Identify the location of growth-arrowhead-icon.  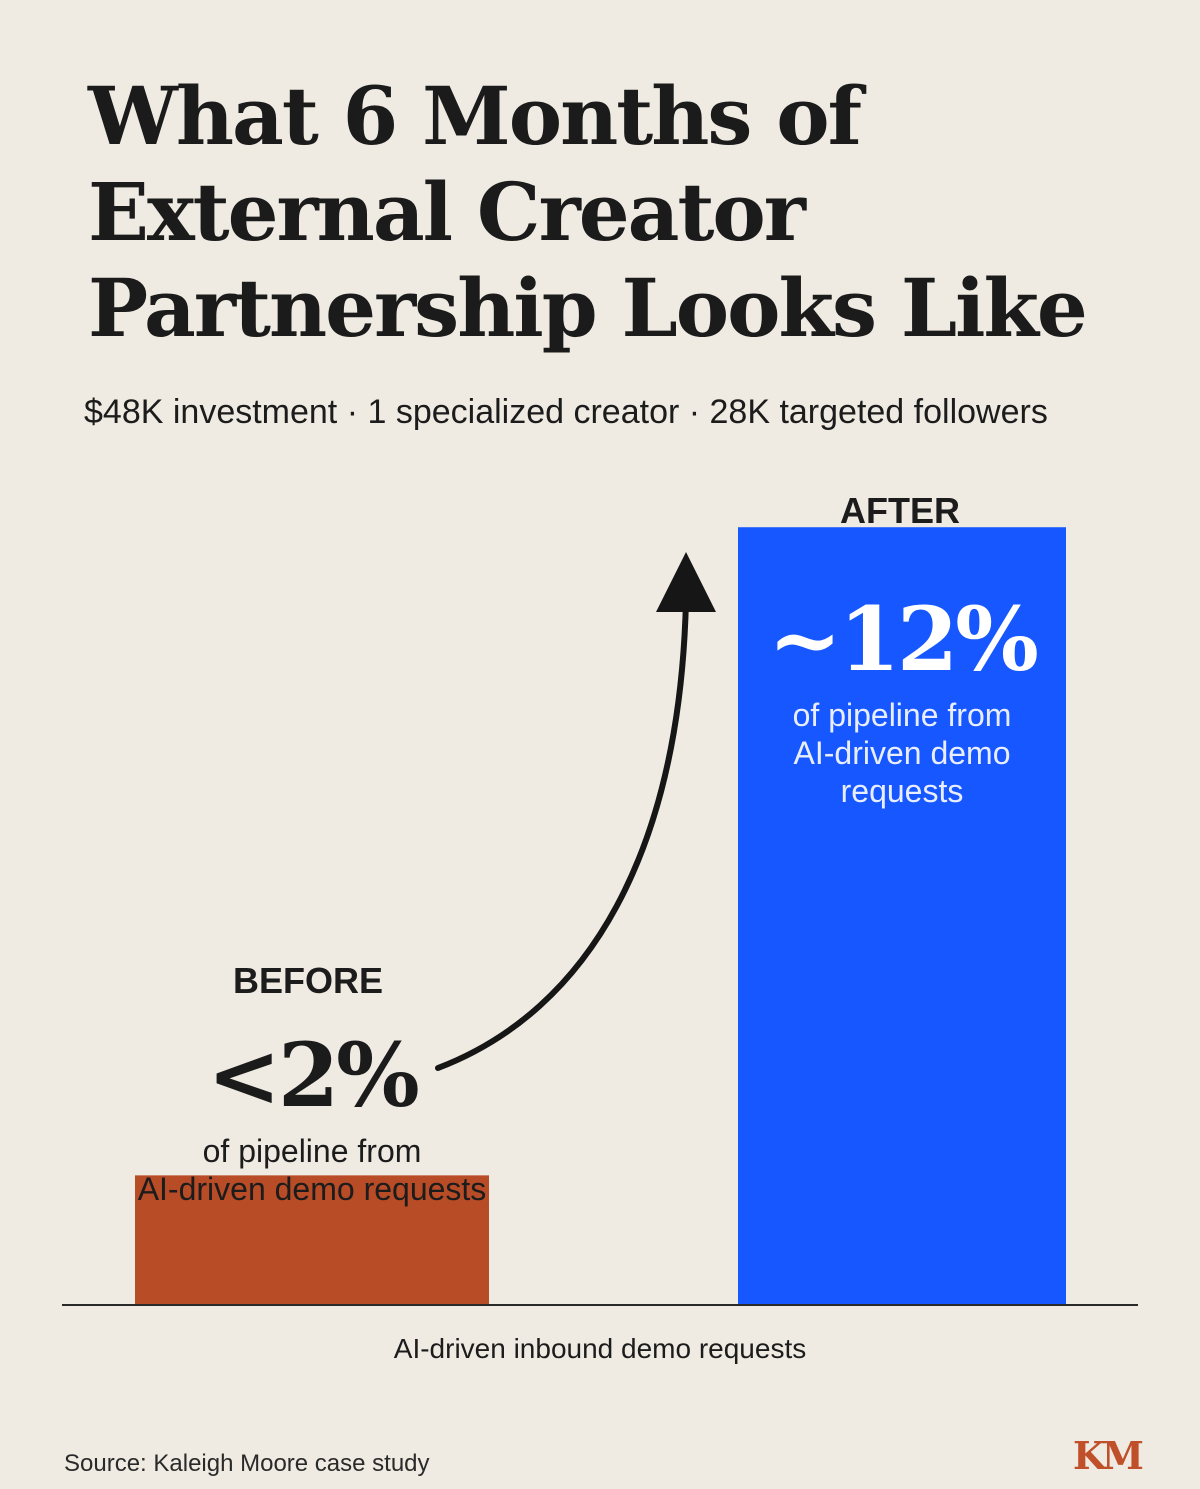
(686, 582).